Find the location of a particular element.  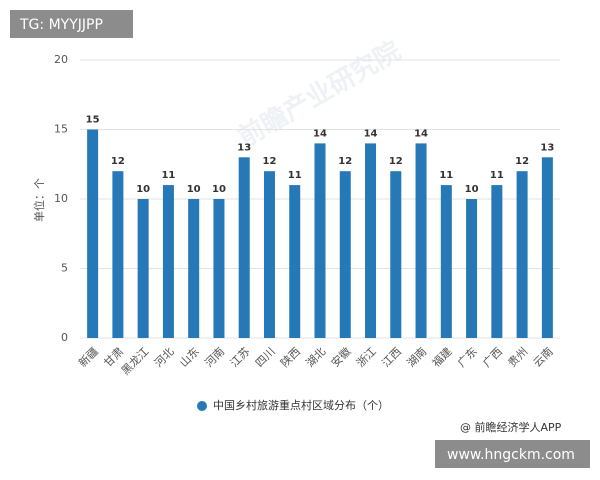

y-tick-label: 10 is located at coordinates (61, 198).